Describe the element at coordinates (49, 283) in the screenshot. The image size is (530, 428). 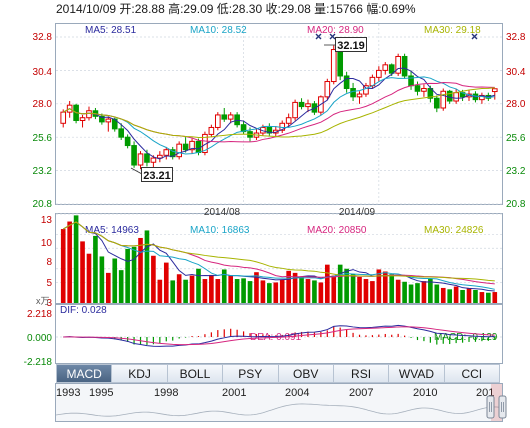
I see `volume-ytick: 5` at that location.